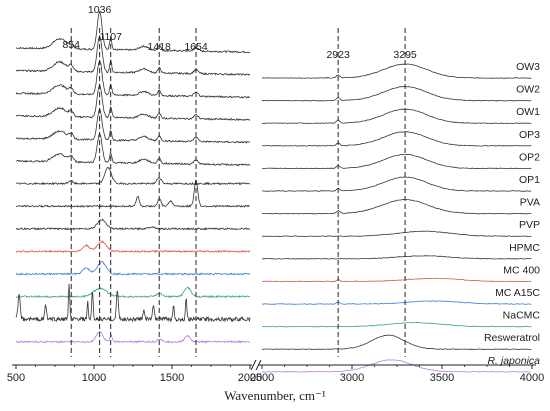 The height and width of the screenshot is (411, 550). I want to click on peak-label: 1418, so click(160, 47).